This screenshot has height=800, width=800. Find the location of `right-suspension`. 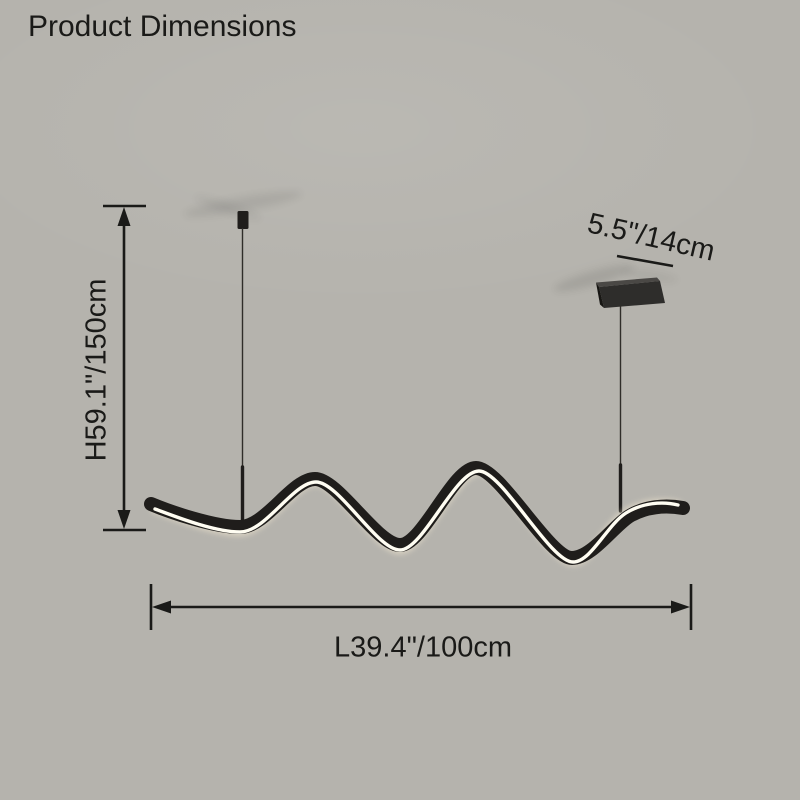

right-suspension is located at coordinates (630, 395).